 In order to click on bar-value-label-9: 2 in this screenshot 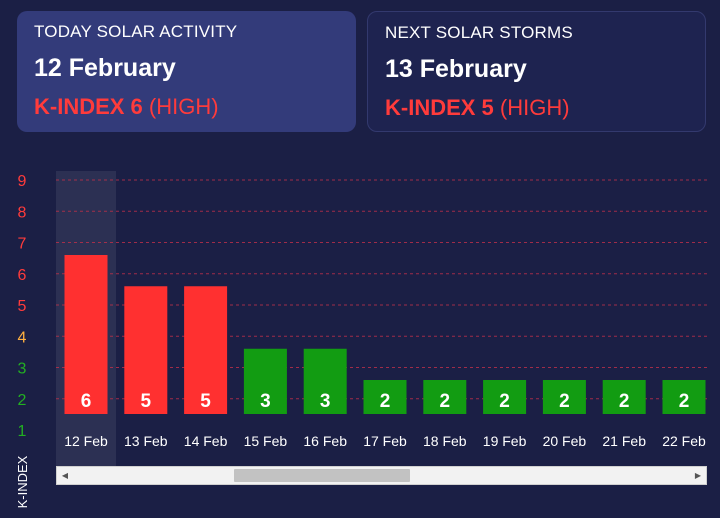, I will do `click(624, 401)`.